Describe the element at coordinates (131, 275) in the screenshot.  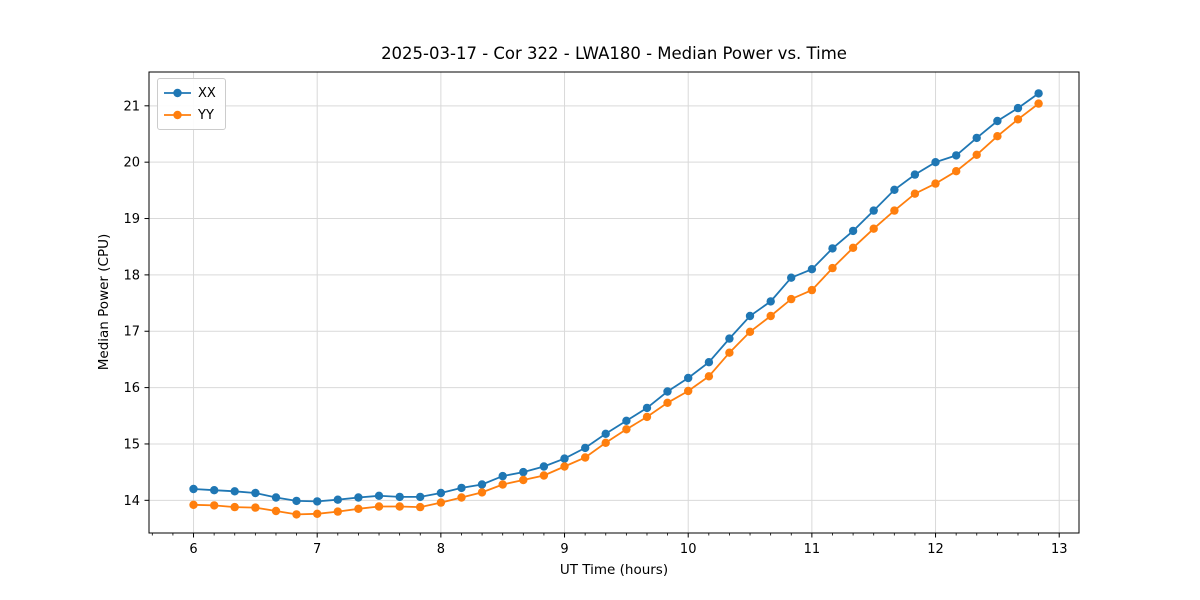
I see `y-tick-label: 18` at that location.